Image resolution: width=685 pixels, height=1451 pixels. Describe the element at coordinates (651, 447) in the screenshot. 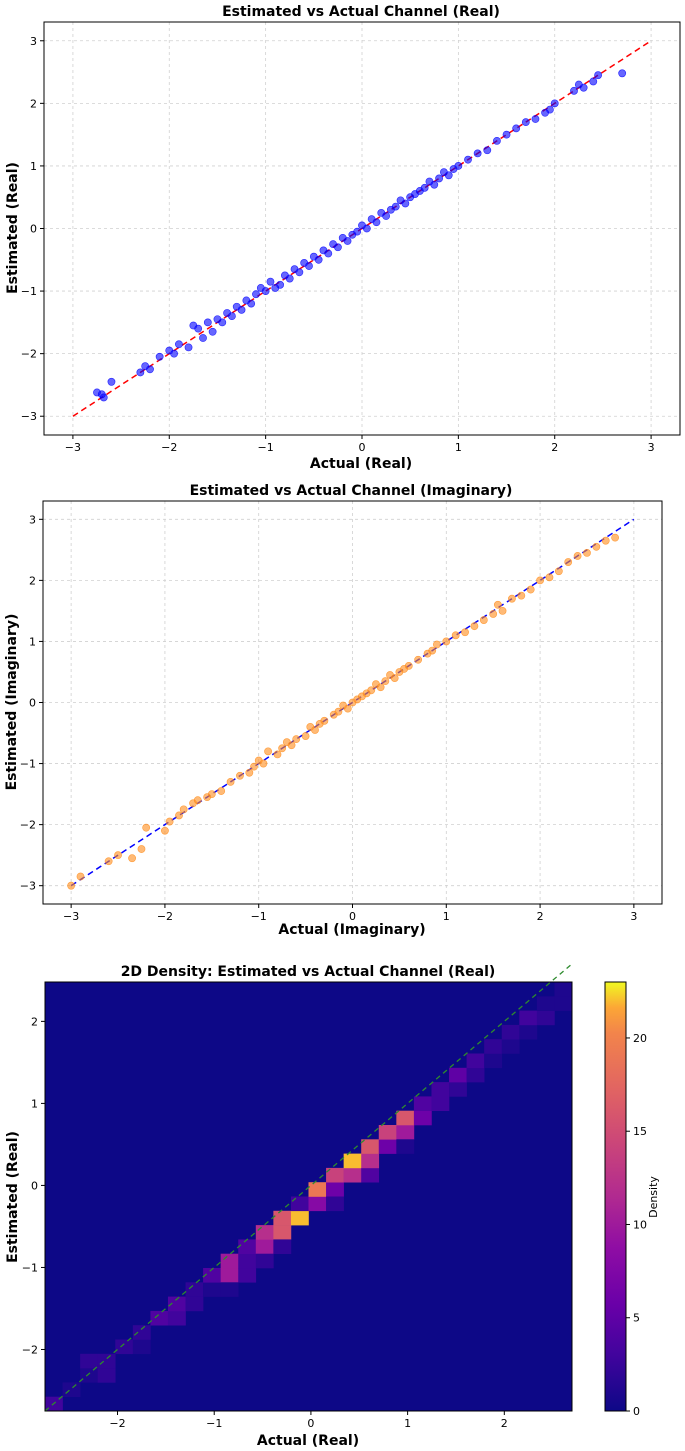

I see `x-tick-label: 3` at that location.